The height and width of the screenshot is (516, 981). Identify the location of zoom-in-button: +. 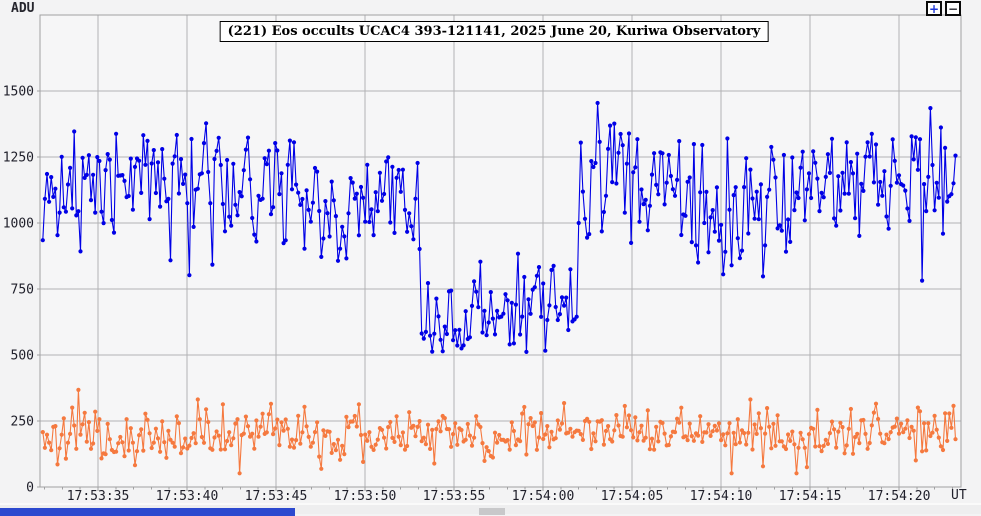
(934, 8).